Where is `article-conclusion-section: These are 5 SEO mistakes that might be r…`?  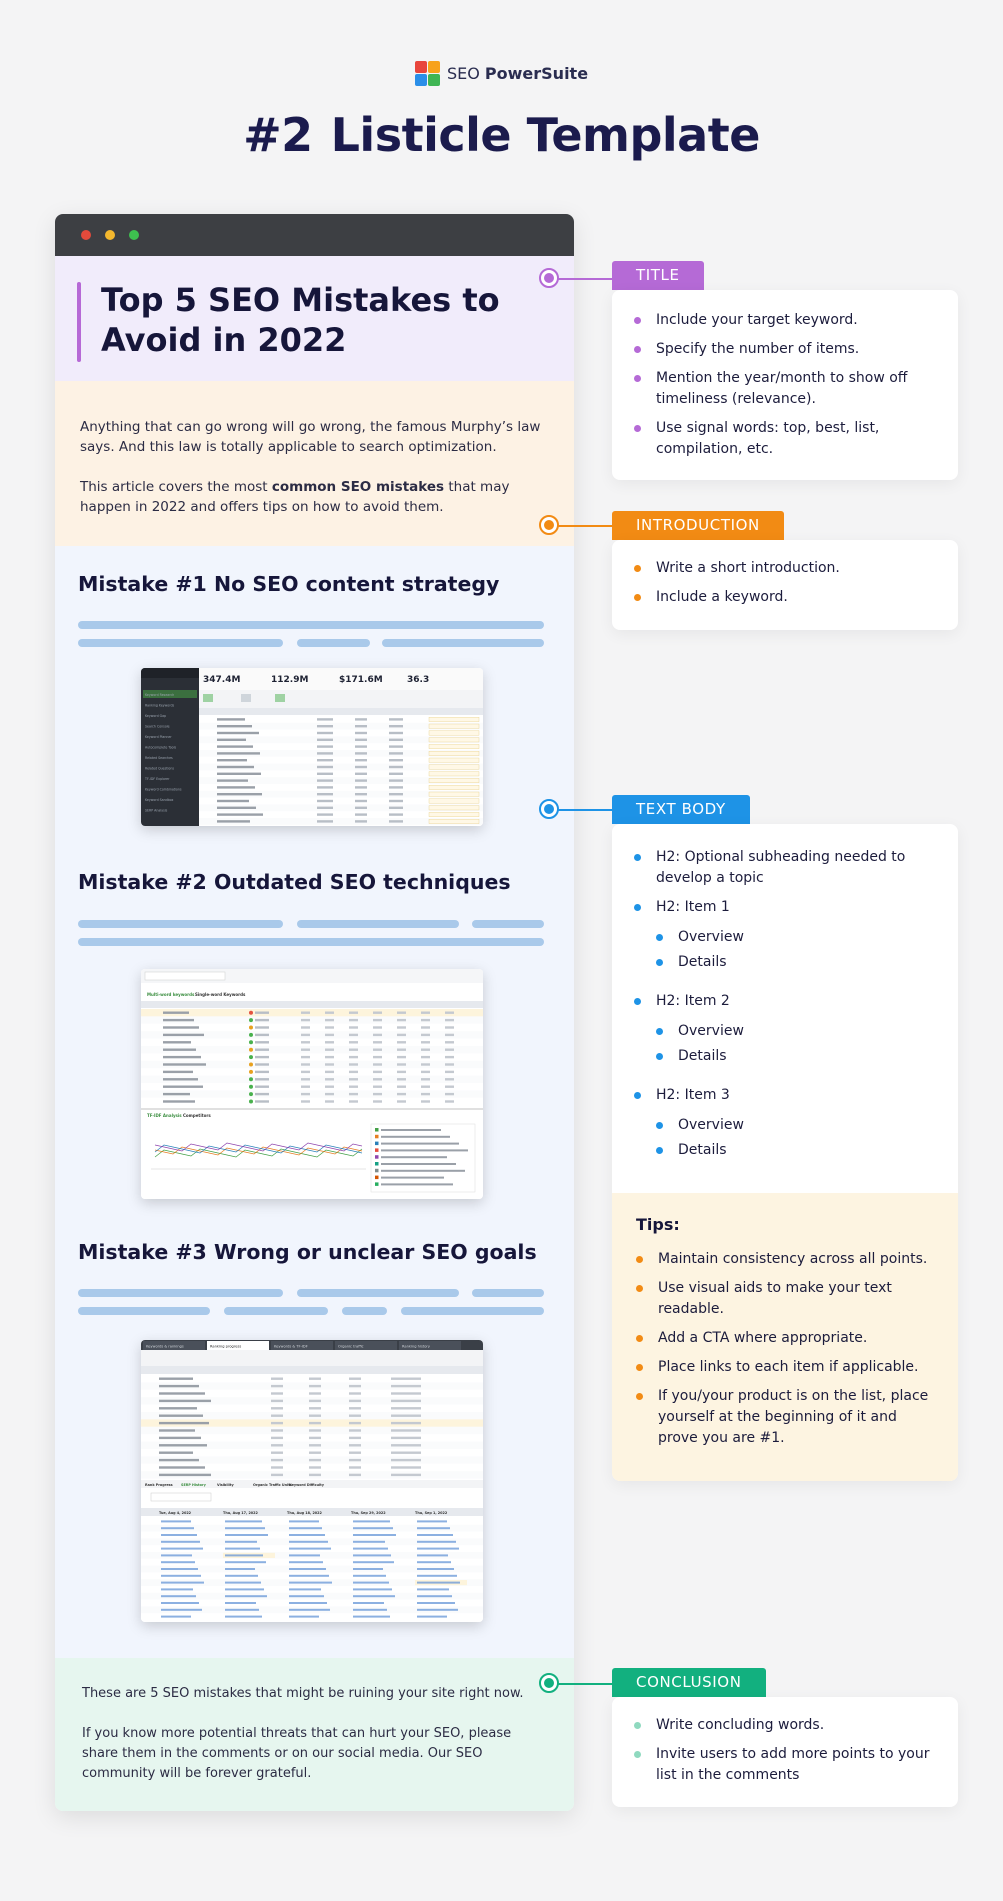 article-conclusion-section: These are 5 SEO mistakes that might be r… is located at coordinates (314, 1734).